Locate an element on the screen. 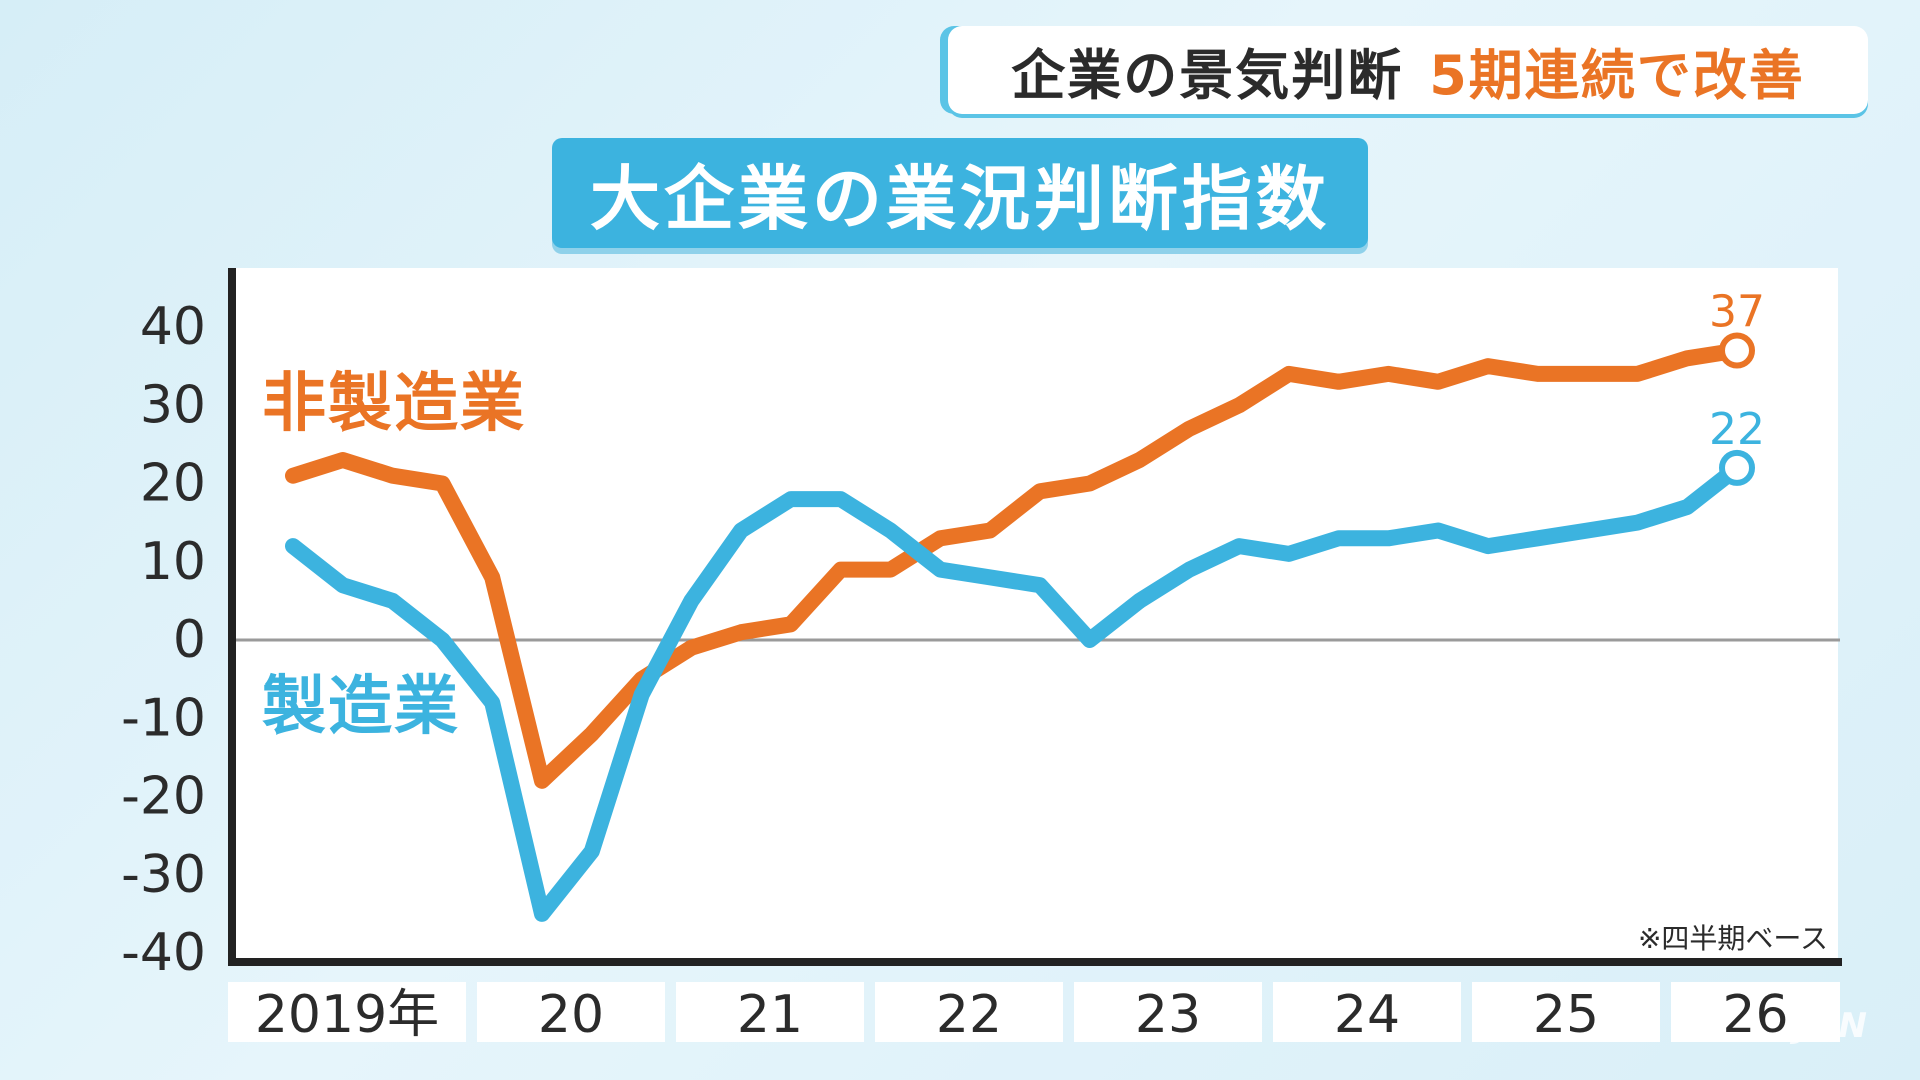 The image size is (1920, 1080). y-tick-label: 0 is located at coordinates (189, 640).